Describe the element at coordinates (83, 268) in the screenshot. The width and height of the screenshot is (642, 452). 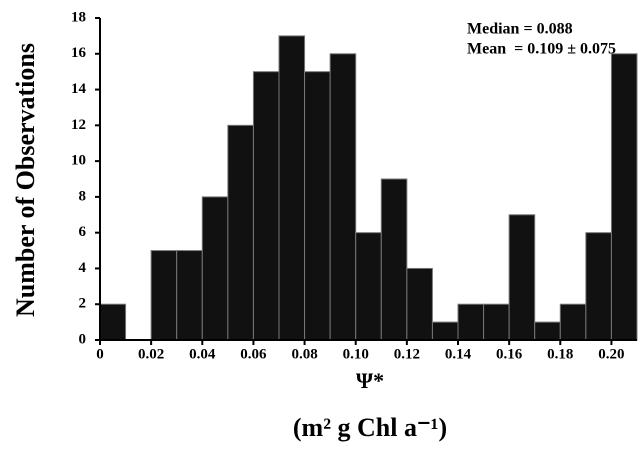
I see `y-tick-label: 4` at that location.